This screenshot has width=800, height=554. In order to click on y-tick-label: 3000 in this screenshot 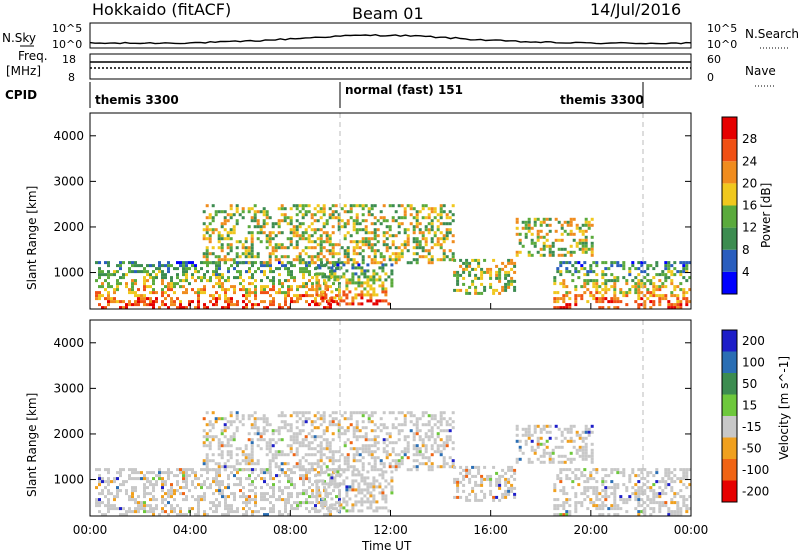, I will do `click(68, 388)`.